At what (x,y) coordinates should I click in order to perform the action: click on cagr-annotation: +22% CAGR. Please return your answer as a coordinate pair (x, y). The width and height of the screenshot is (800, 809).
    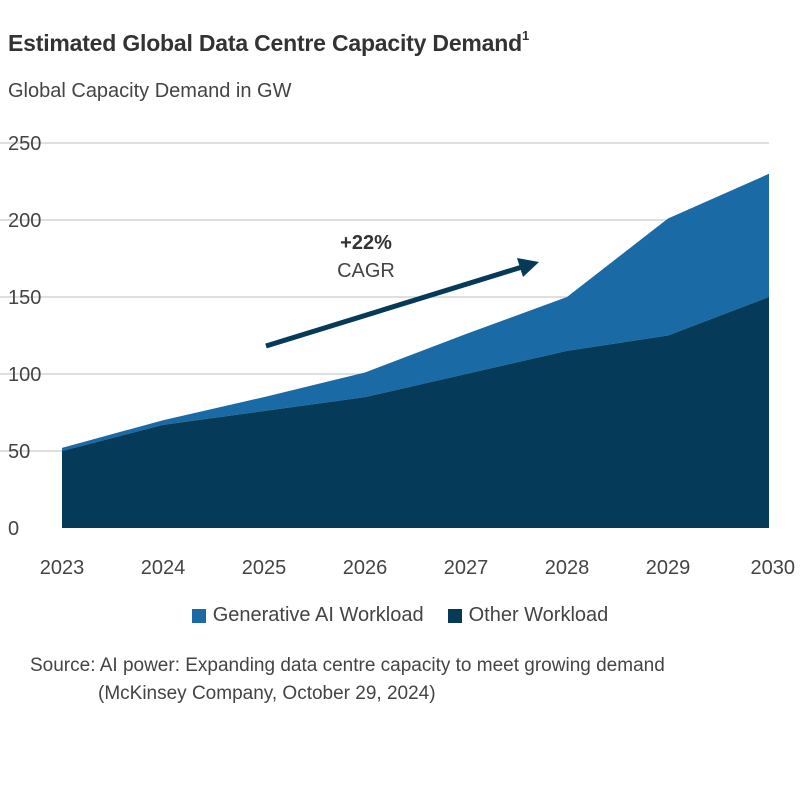
    Looking at the image, I should click on (402, 290).